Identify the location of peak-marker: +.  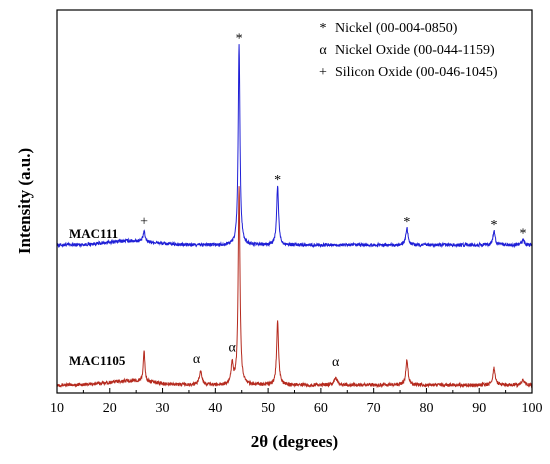
(144, 222).